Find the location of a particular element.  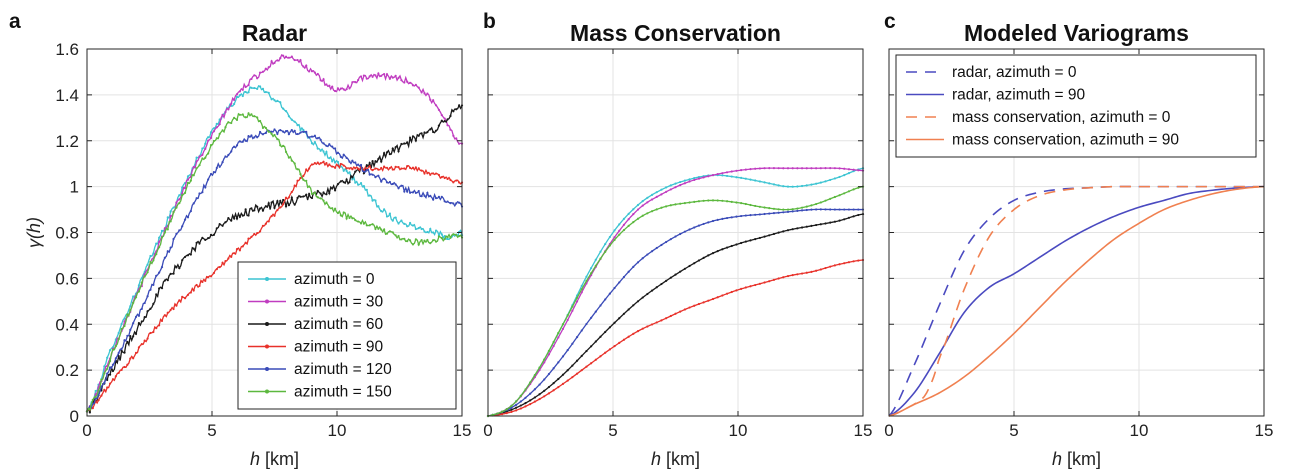

legend-label: radar, azimuth = 90 is located at coordinates (1018, 95).